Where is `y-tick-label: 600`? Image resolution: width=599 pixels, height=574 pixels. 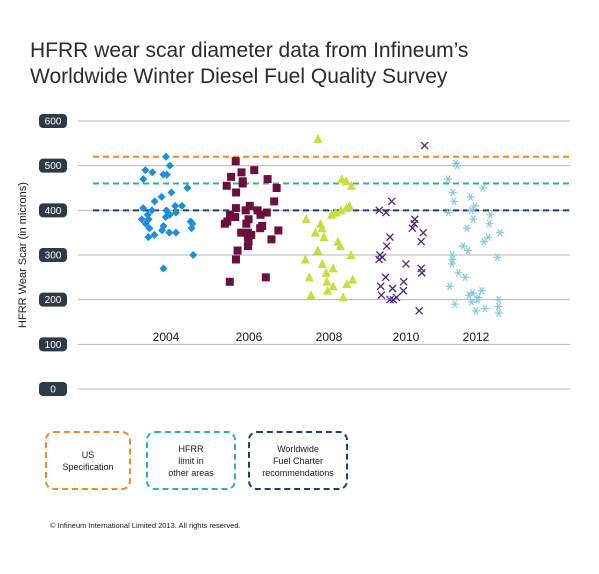
y-tick-label: 600 is located at coordinates (53, 122).